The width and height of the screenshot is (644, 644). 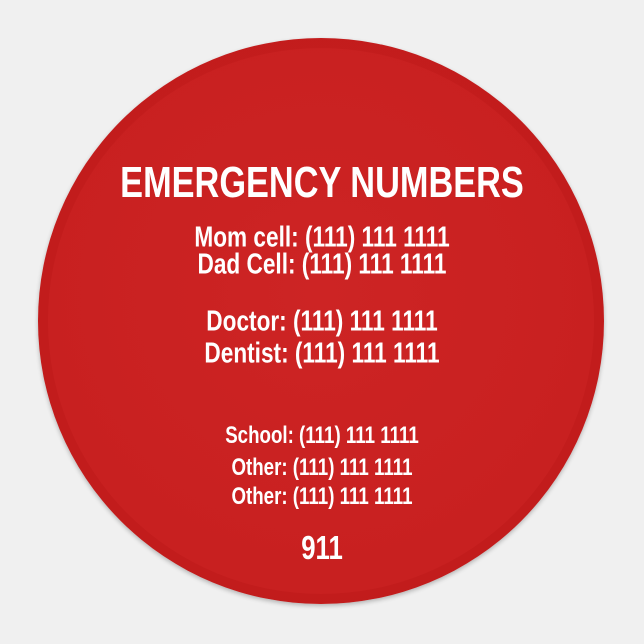 I want to click on contact-school: School: (111) 111 1111, so click(x=322, y=435).